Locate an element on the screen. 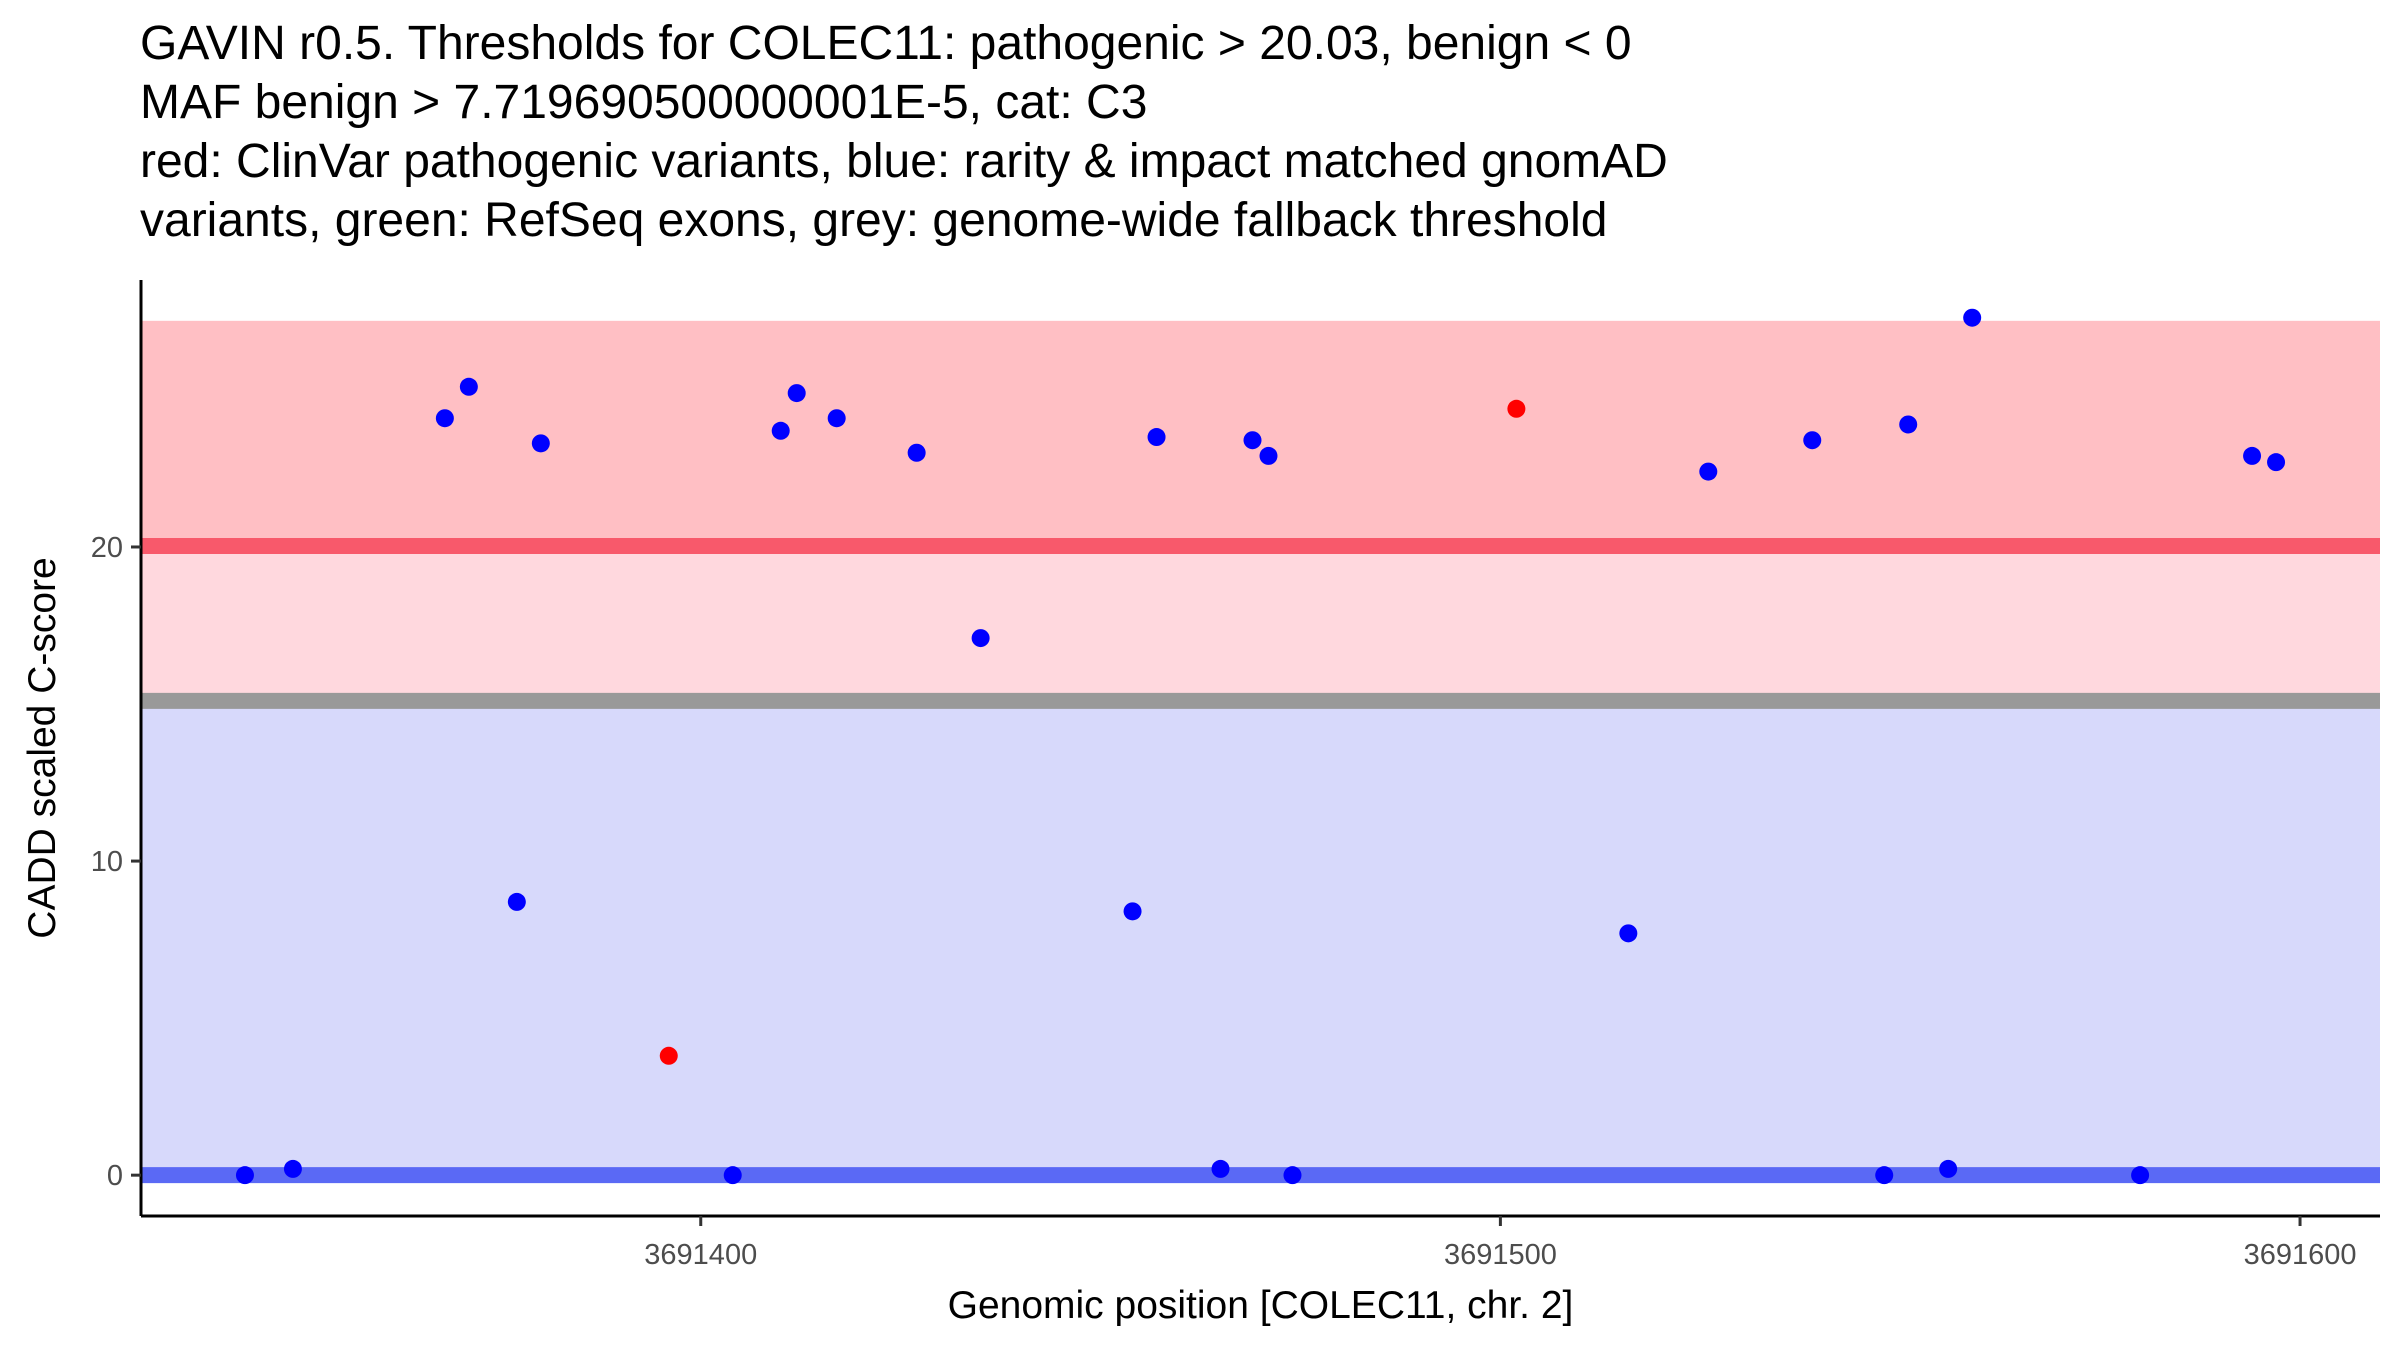 Image resolution: width=2400 pixels, height=1350 pixels. y-tick-label: 0 is located at coordinates (115, 1176).